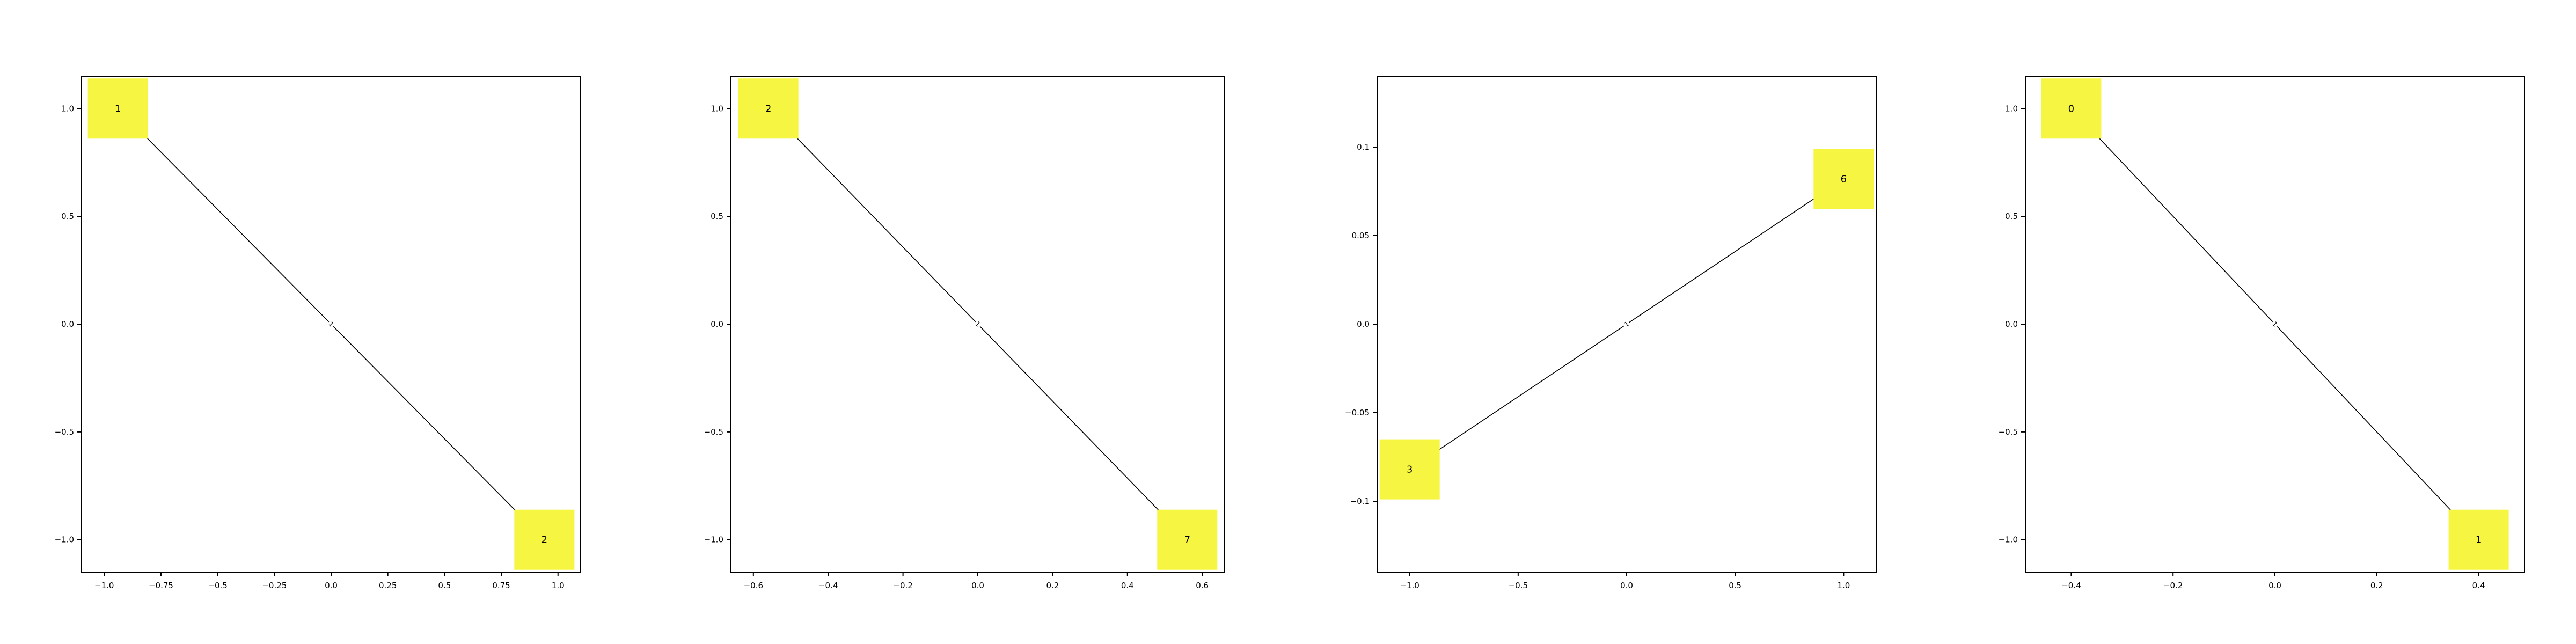  What do you see at coordinates (161, 585) in the screenshot?
I see `x-tick-label: −0.75` at bounding box center [161, 585].